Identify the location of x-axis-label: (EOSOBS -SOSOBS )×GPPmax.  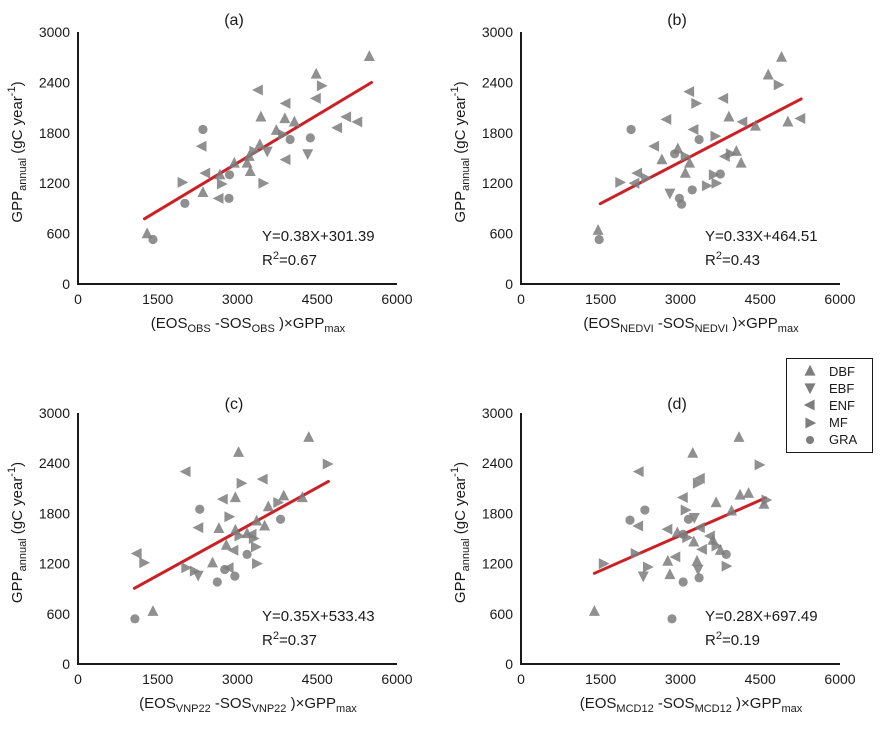
(248, 325).